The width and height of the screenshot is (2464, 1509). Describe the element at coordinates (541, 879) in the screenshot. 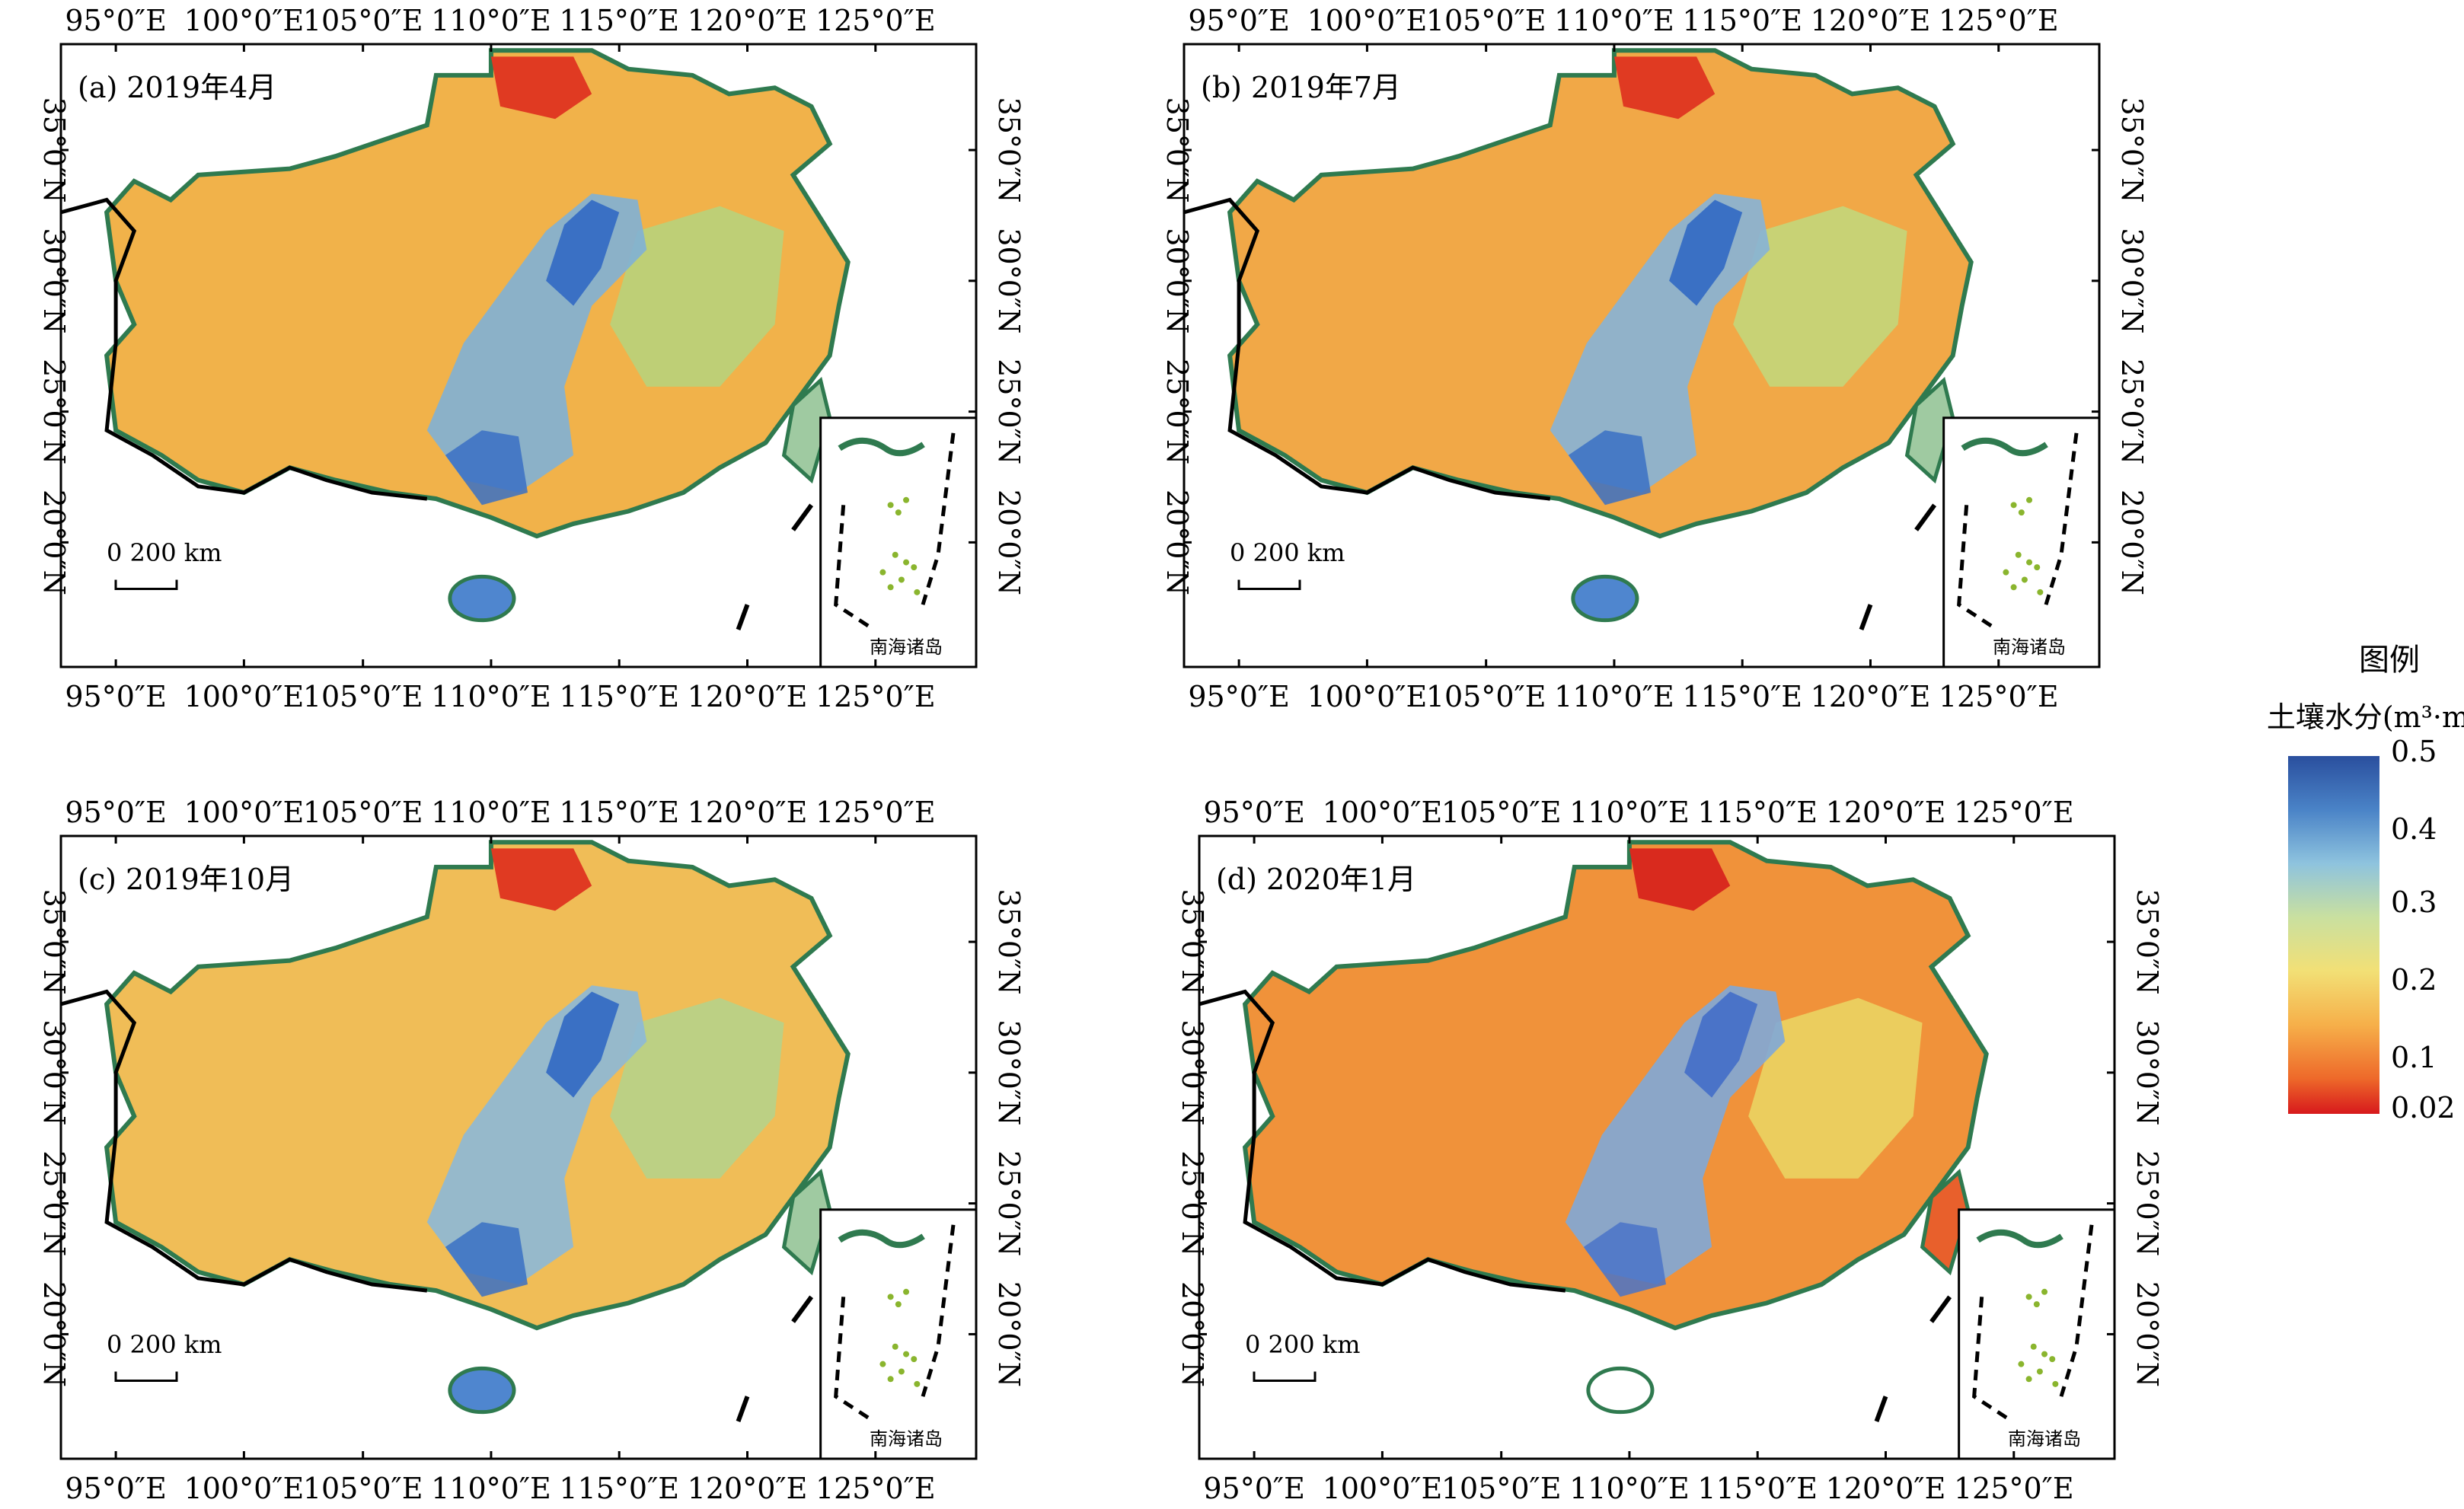

I see `dry-hotspot-region` at that location.